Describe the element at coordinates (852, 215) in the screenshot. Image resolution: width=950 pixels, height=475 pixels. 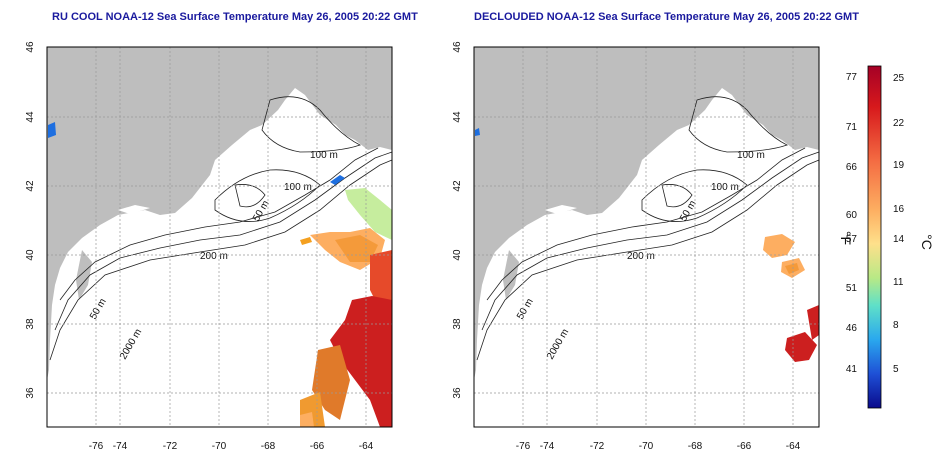
I see `fahrenheit-tick: 60` at that location.